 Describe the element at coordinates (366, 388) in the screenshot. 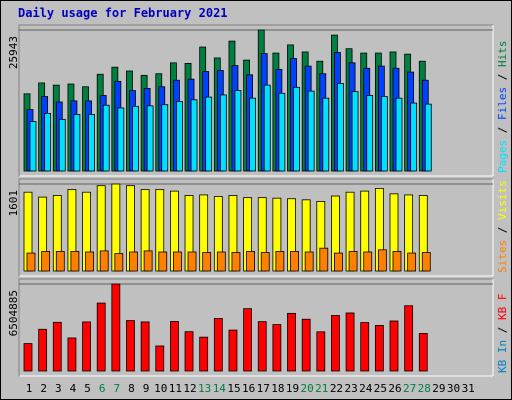

I see `x-tick-label: 24` at that location.